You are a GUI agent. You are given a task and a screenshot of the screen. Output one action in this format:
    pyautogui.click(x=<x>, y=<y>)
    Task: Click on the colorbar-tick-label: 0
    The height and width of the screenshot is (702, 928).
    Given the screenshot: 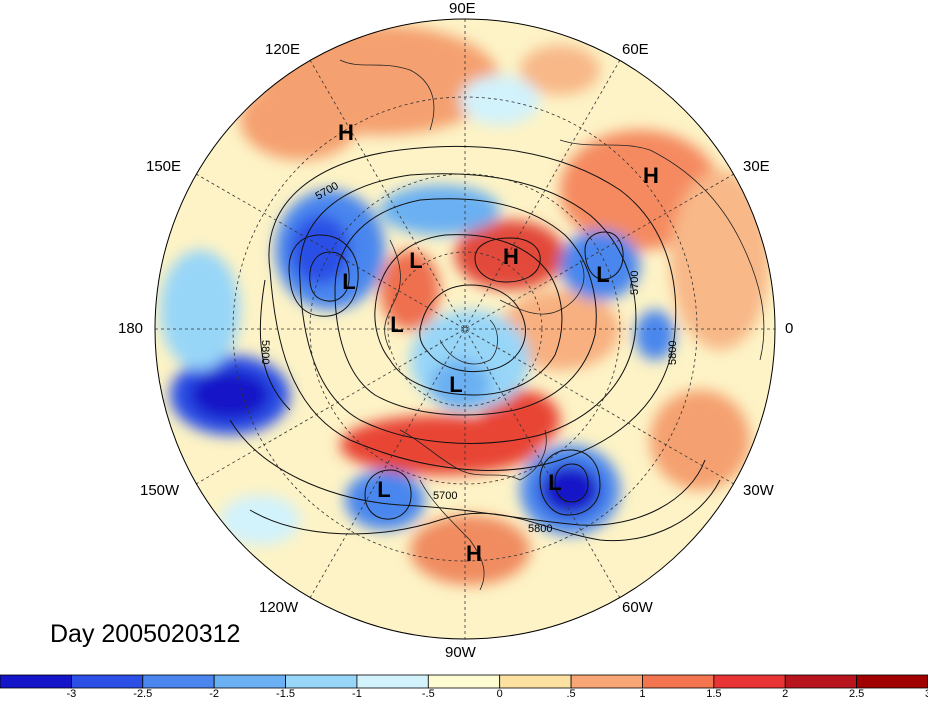 What is the action you would take?
    pyautogui.click(x=499, y=694)
    